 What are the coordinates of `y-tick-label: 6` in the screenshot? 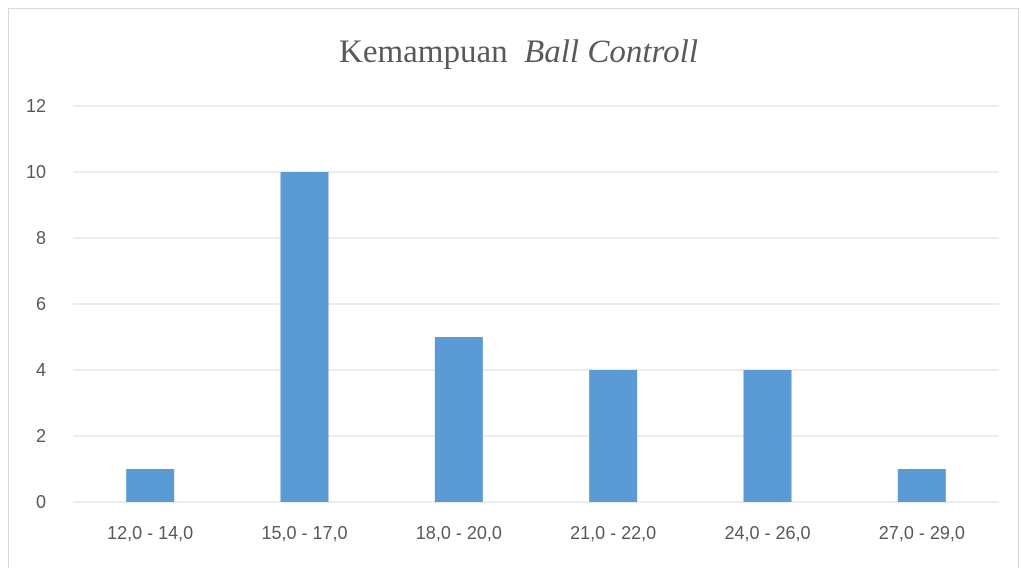 It's located at (41, 304).